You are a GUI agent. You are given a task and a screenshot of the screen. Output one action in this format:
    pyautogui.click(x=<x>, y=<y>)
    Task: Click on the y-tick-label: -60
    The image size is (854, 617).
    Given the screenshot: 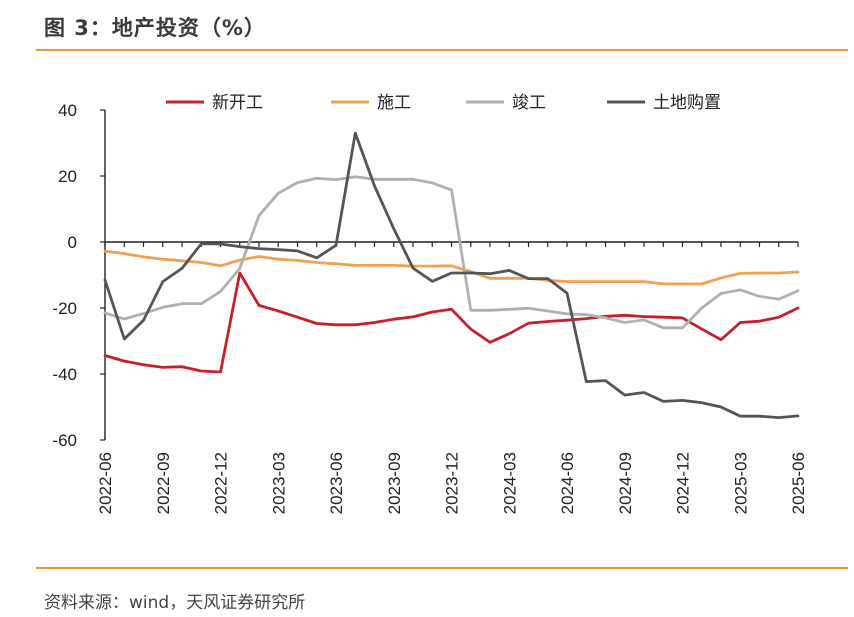 What is the action you would take?
    pyautogui.click(x=64, y=440)
    